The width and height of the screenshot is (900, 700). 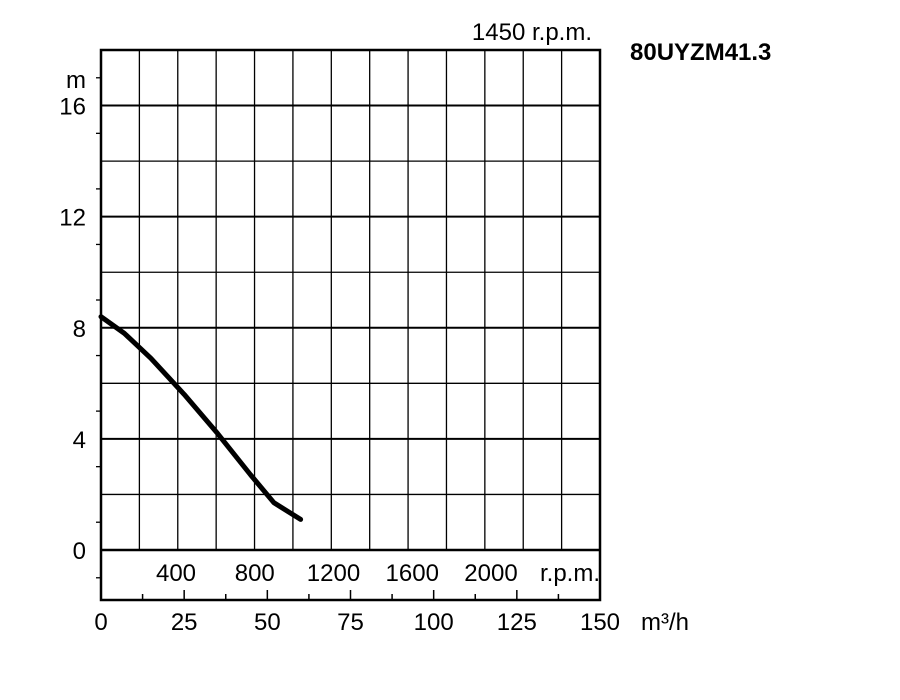 I want to click on x-tick-label: 150, so click(x=600, y=622).